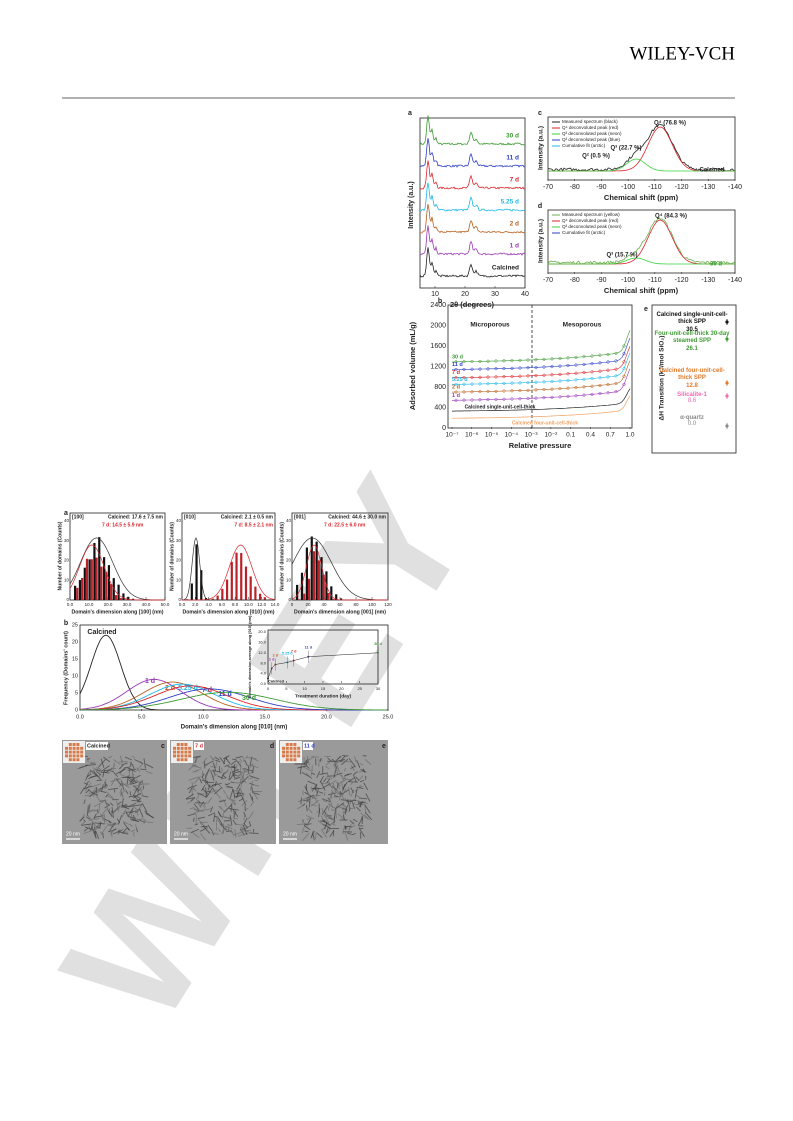  I want to click on curve-label: 11 d, so click(457, 365).